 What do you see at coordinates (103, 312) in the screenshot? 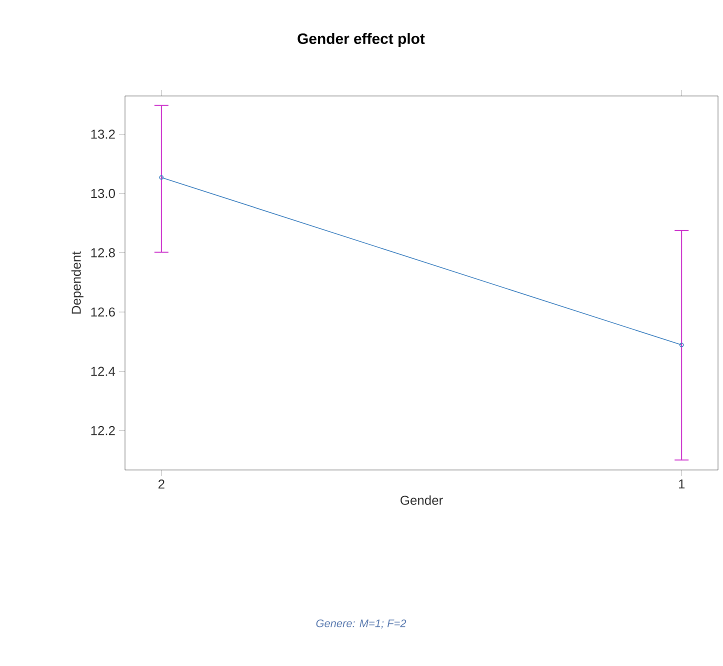
I see `y-tick-label: 12.6` at bounding box center [103, 312].